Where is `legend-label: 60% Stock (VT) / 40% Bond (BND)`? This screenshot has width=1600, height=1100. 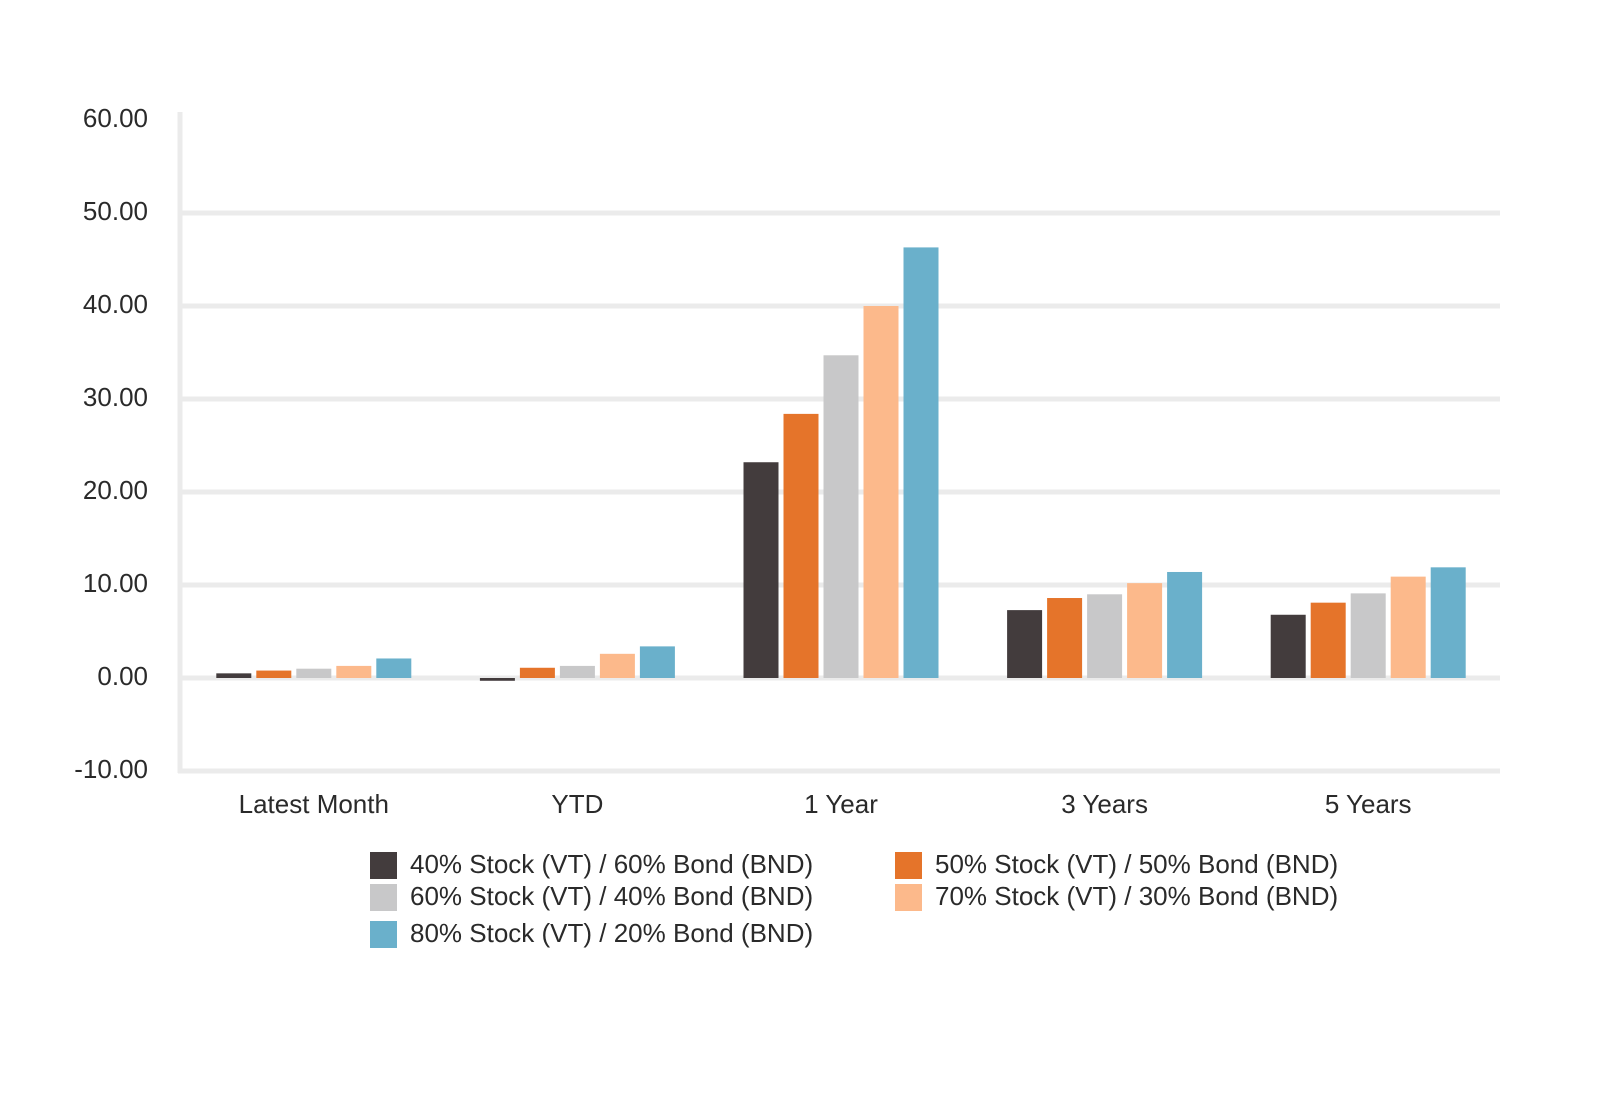 legend-label: 60% Stock (VT) / 40% Bond (BND) is located at coordinates (611, 896).